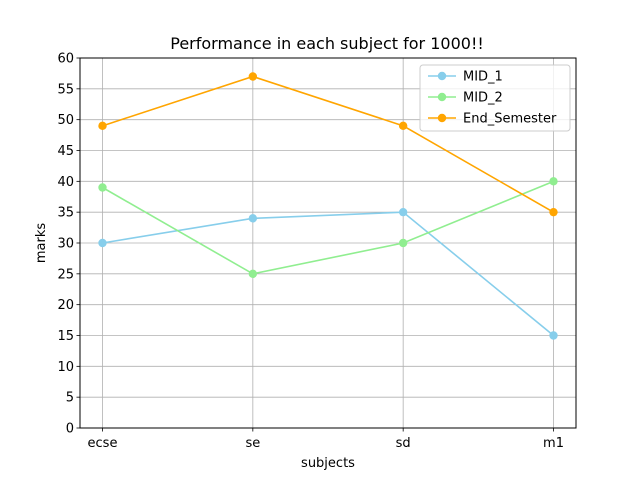 The width and height of the screenshot is (640, 480). What do you see at coordinates (326, 439) in the screenshot?
I see `x-axis: ecse se sd m1` at bounding box center [326, 439].